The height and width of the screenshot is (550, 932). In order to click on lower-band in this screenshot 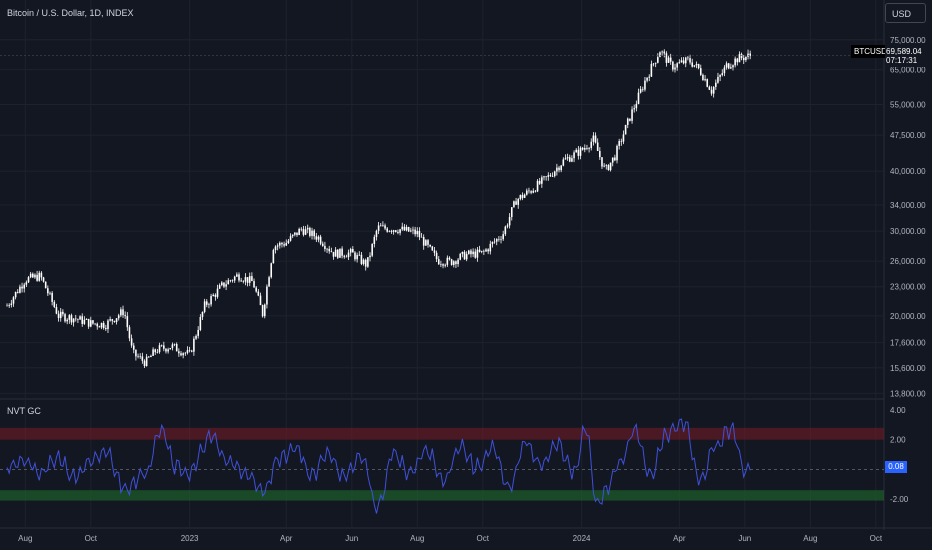, I will do `click(442, 495)`.